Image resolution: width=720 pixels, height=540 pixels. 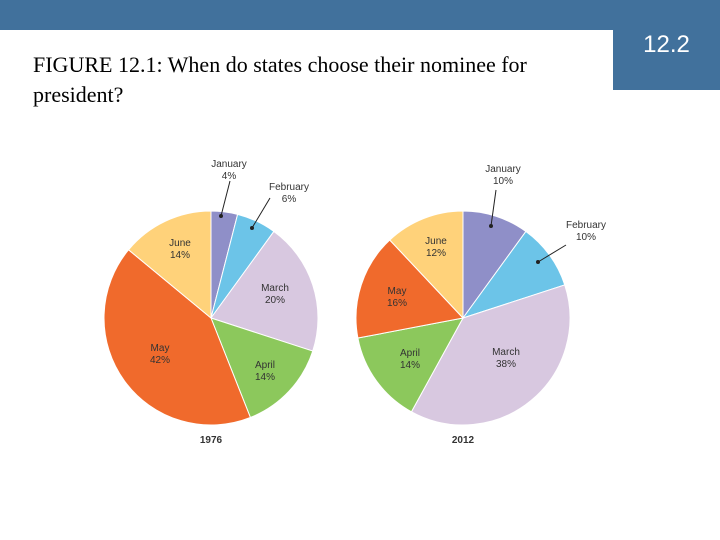 What do you see at coordinates (360, 15) in the screenshot?
I see `top-bar` at bounding box center [360, 15].